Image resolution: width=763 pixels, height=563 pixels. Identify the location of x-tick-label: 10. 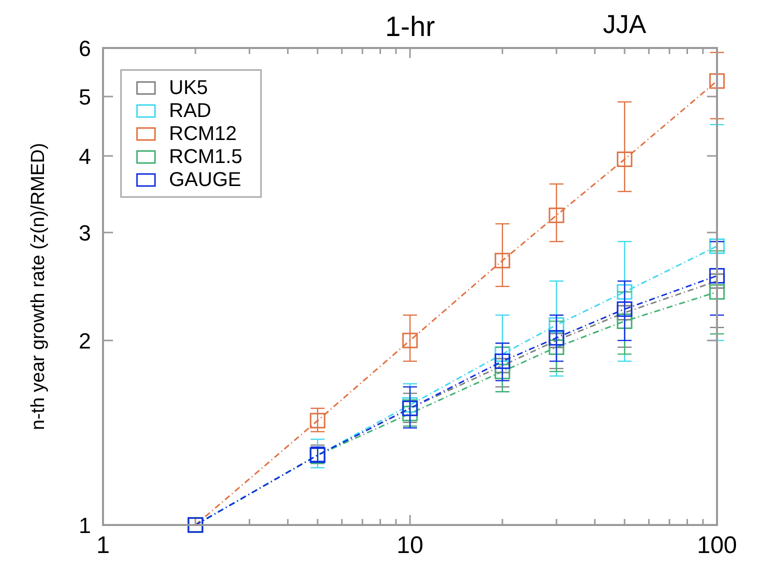
(410, 545).